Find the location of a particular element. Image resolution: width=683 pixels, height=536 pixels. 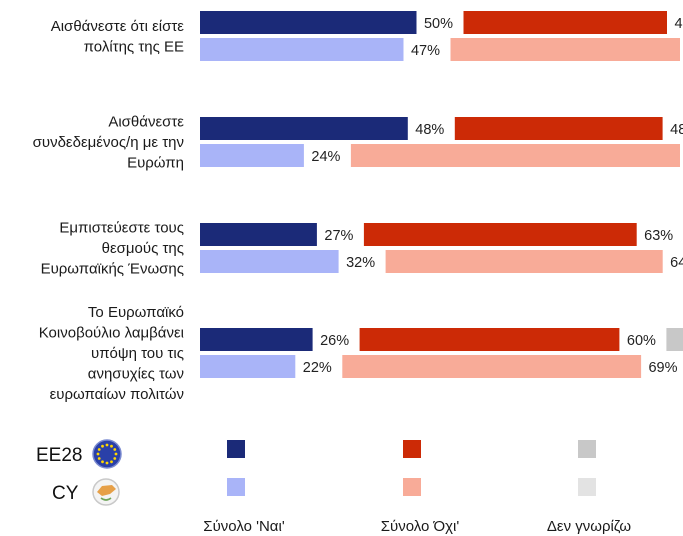

value-label: 32% is located at coordinates (360, 263).